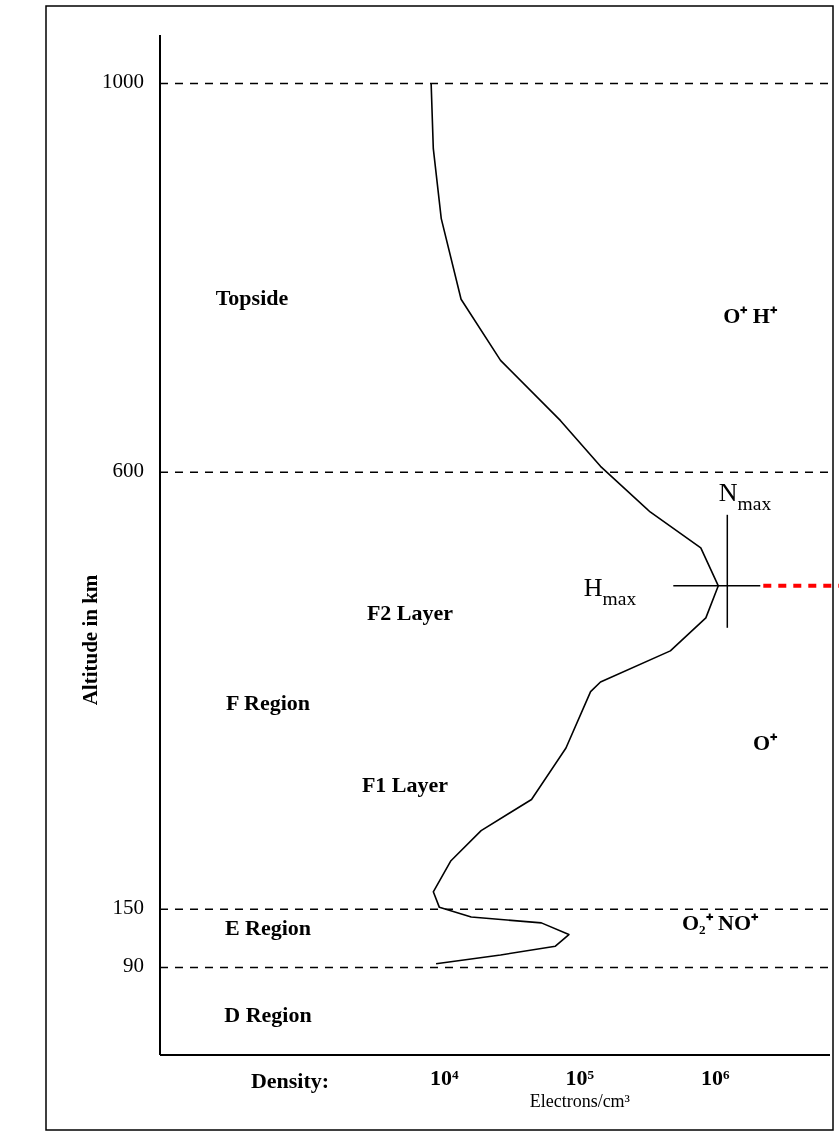  Describe the element at coordinates (745, 495) in the screenshot. I see `annotation: N$_{max}$` at that location.